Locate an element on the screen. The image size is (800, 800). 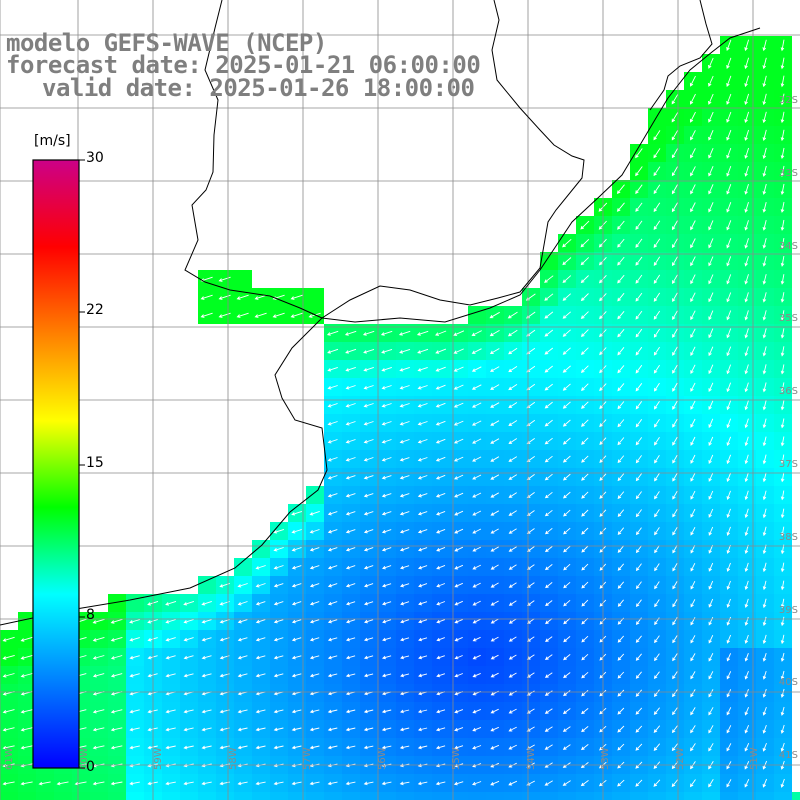
model-title: modelo GEFS-WAVE (NCEP) is located at coordinates (166, 43).